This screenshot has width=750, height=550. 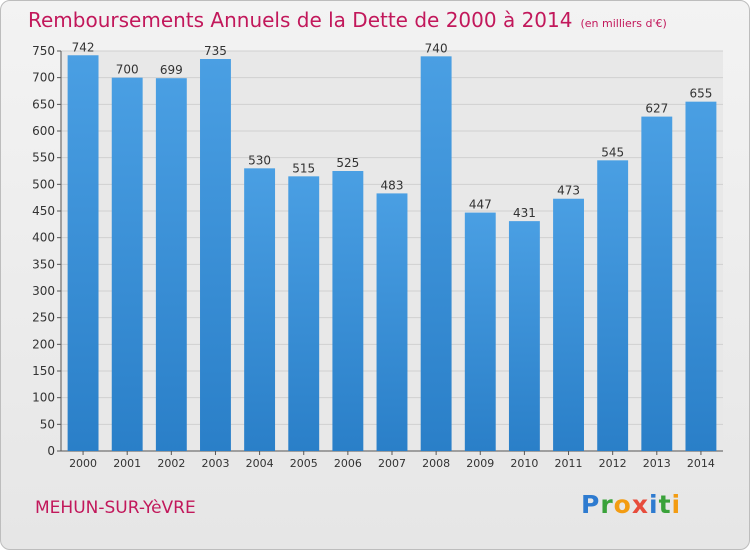 What do you see at coordinates (43, 184) in the screenshot?
I see `y-tick-label: 500` at bounding box center [43, 184].